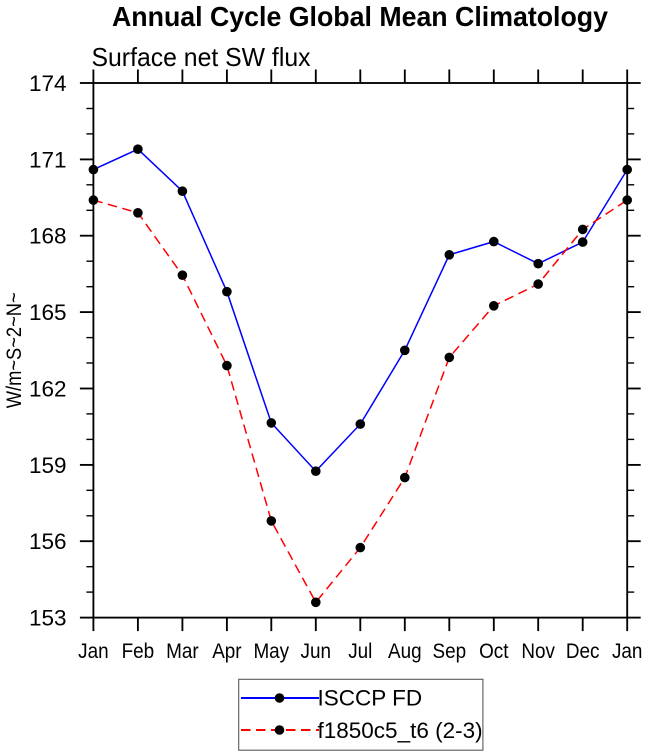 The height and width of the screenshot is (756, 647). What do you see at coordinates (201, 57) in the screenshot?
I see `svg-text: Surface net SW flux` at bounding box center [201, 57].